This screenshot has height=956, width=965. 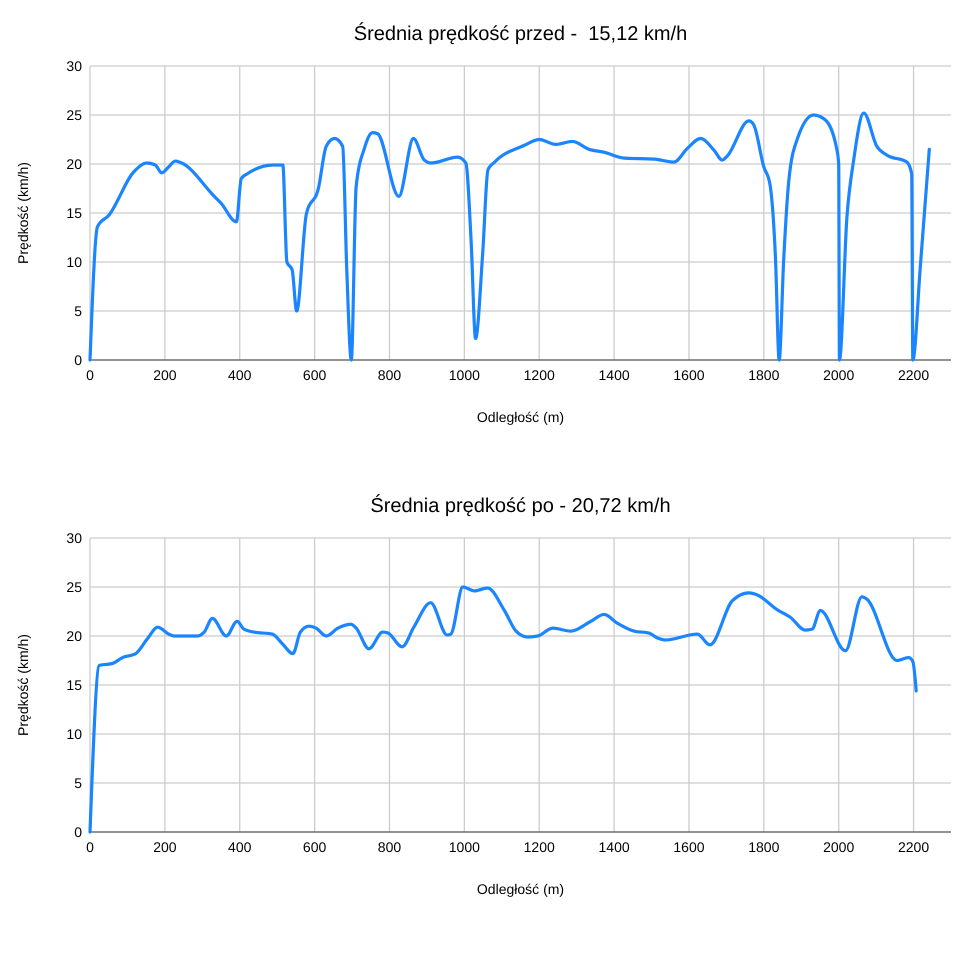 What do you see at coordinates (520, 505) in the screenshot?
I see `chart-title: Średnia prędkość po - 20,72 km/h` at bounding box center [520, 505].